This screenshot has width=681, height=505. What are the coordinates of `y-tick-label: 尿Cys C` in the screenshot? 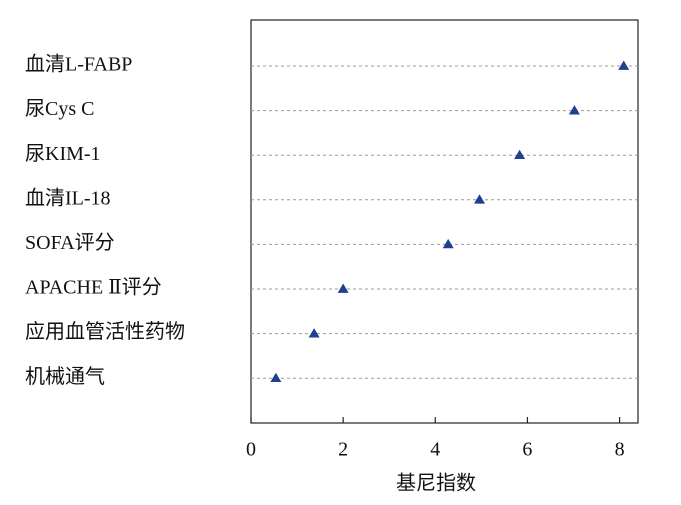 It's located at (59, 109).